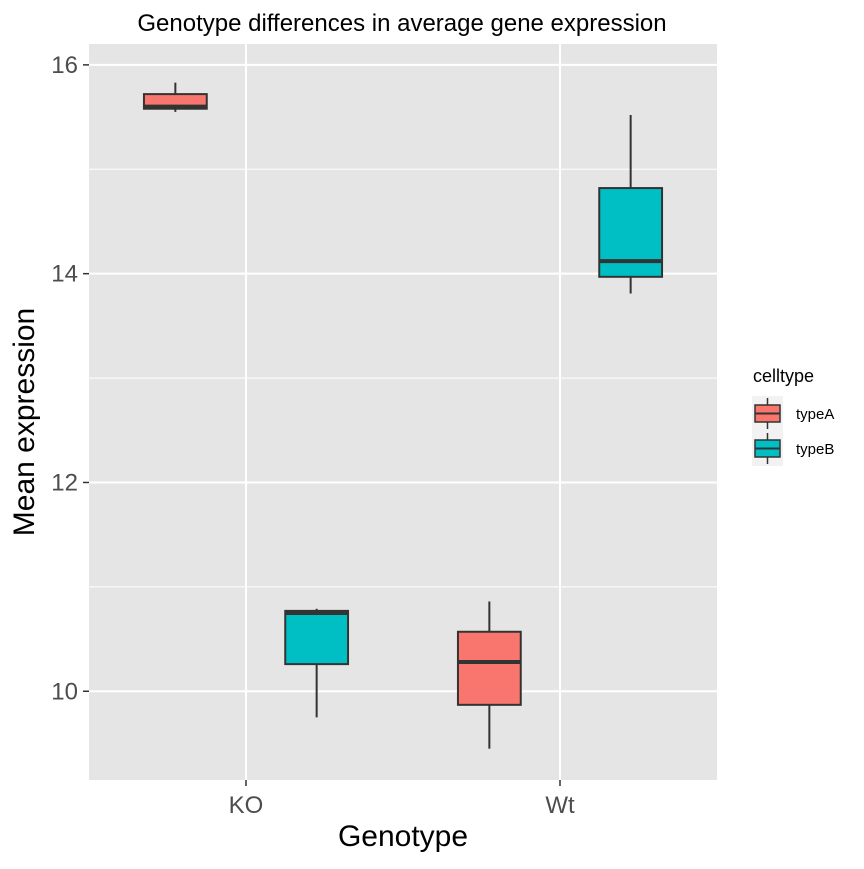 The height and width of the screenshot is (869, 864). Describe the element at coordinates (64, 691) in the screenshot. I see `y-tick-label: 10` at that location.